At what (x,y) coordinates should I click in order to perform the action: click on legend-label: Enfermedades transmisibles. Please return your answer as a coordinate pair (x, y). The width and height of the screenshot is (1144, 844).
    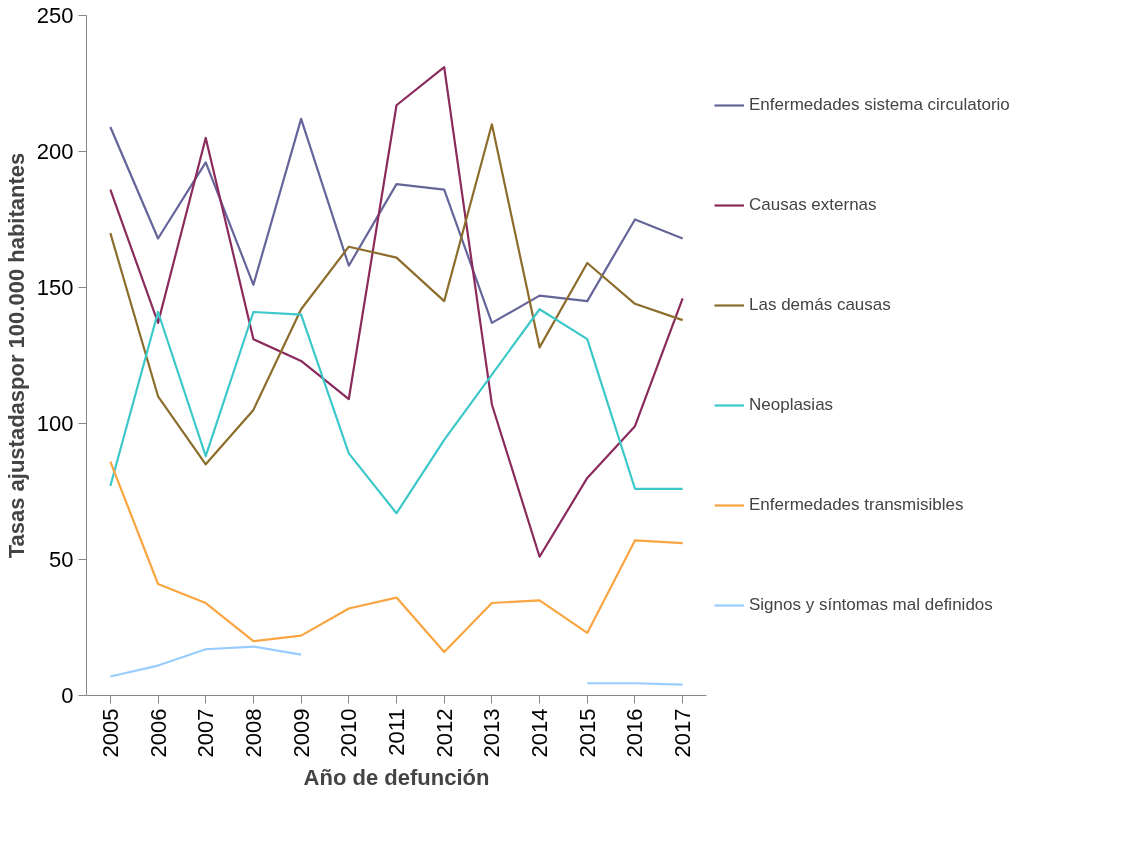
    Looking at the image, I should click on (856, 505).